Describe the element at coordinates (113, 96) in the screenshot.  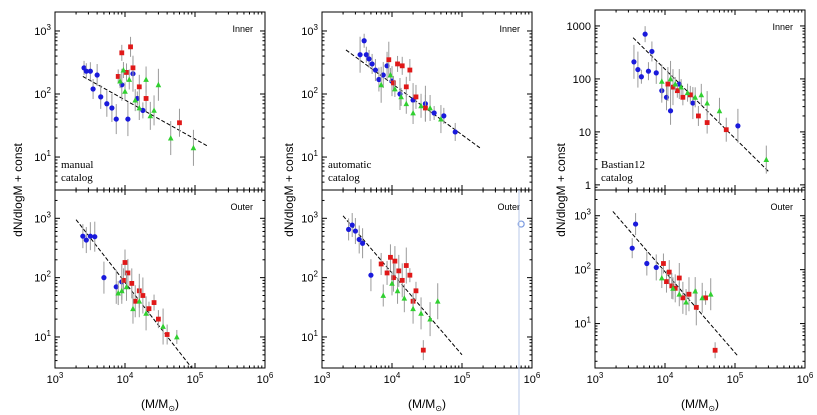
I see `series-blue` at that location.